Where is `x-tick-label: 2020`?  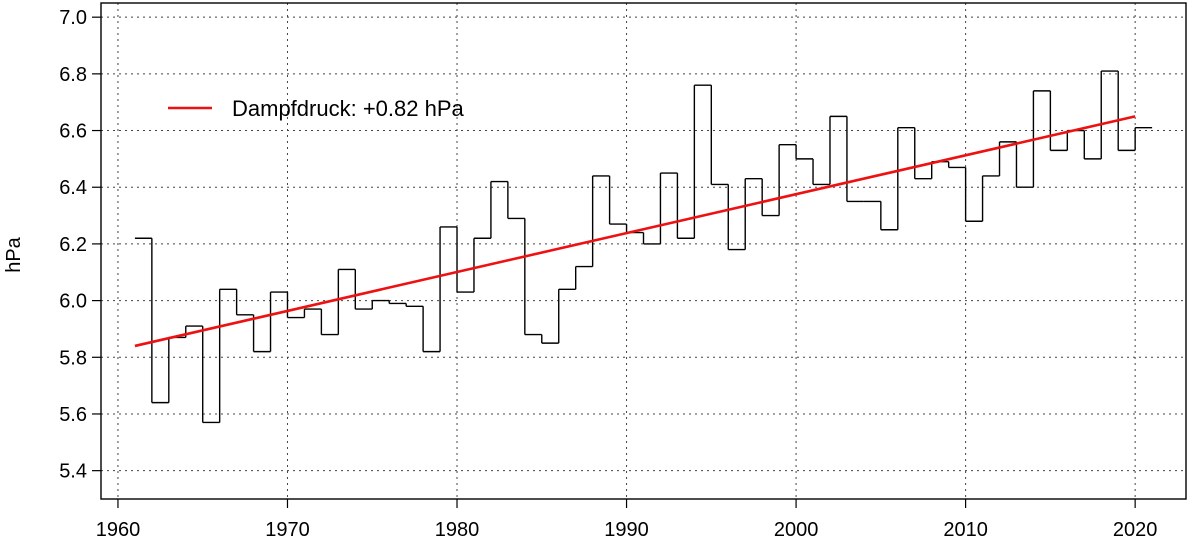 x-tick-label: 2020 is located at coordinates (1135, 530).